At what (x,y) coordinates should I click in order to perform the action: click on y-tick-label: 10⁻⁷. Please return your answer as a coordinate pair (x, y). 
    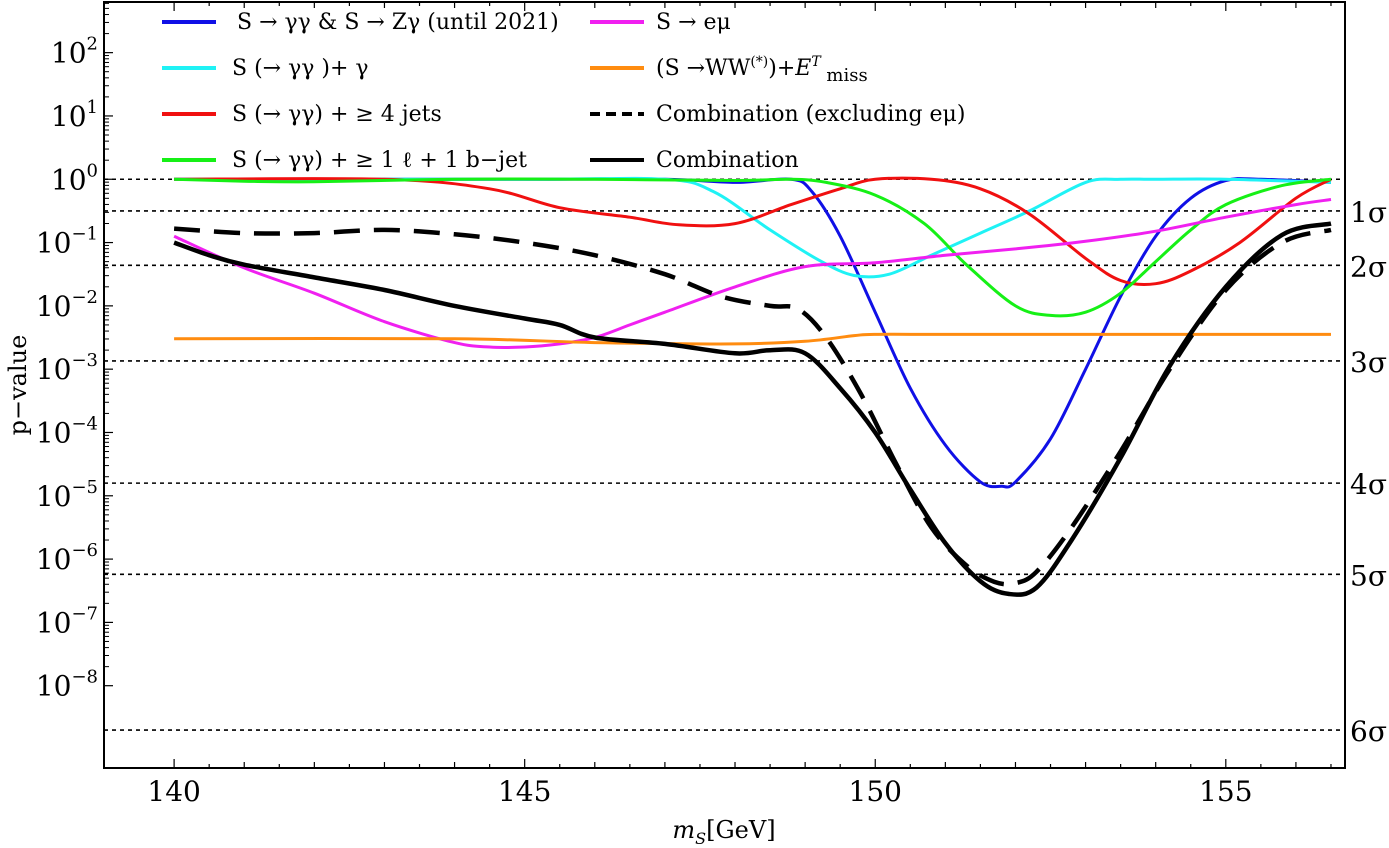
    Looking at the image, I should click on (67, 621).